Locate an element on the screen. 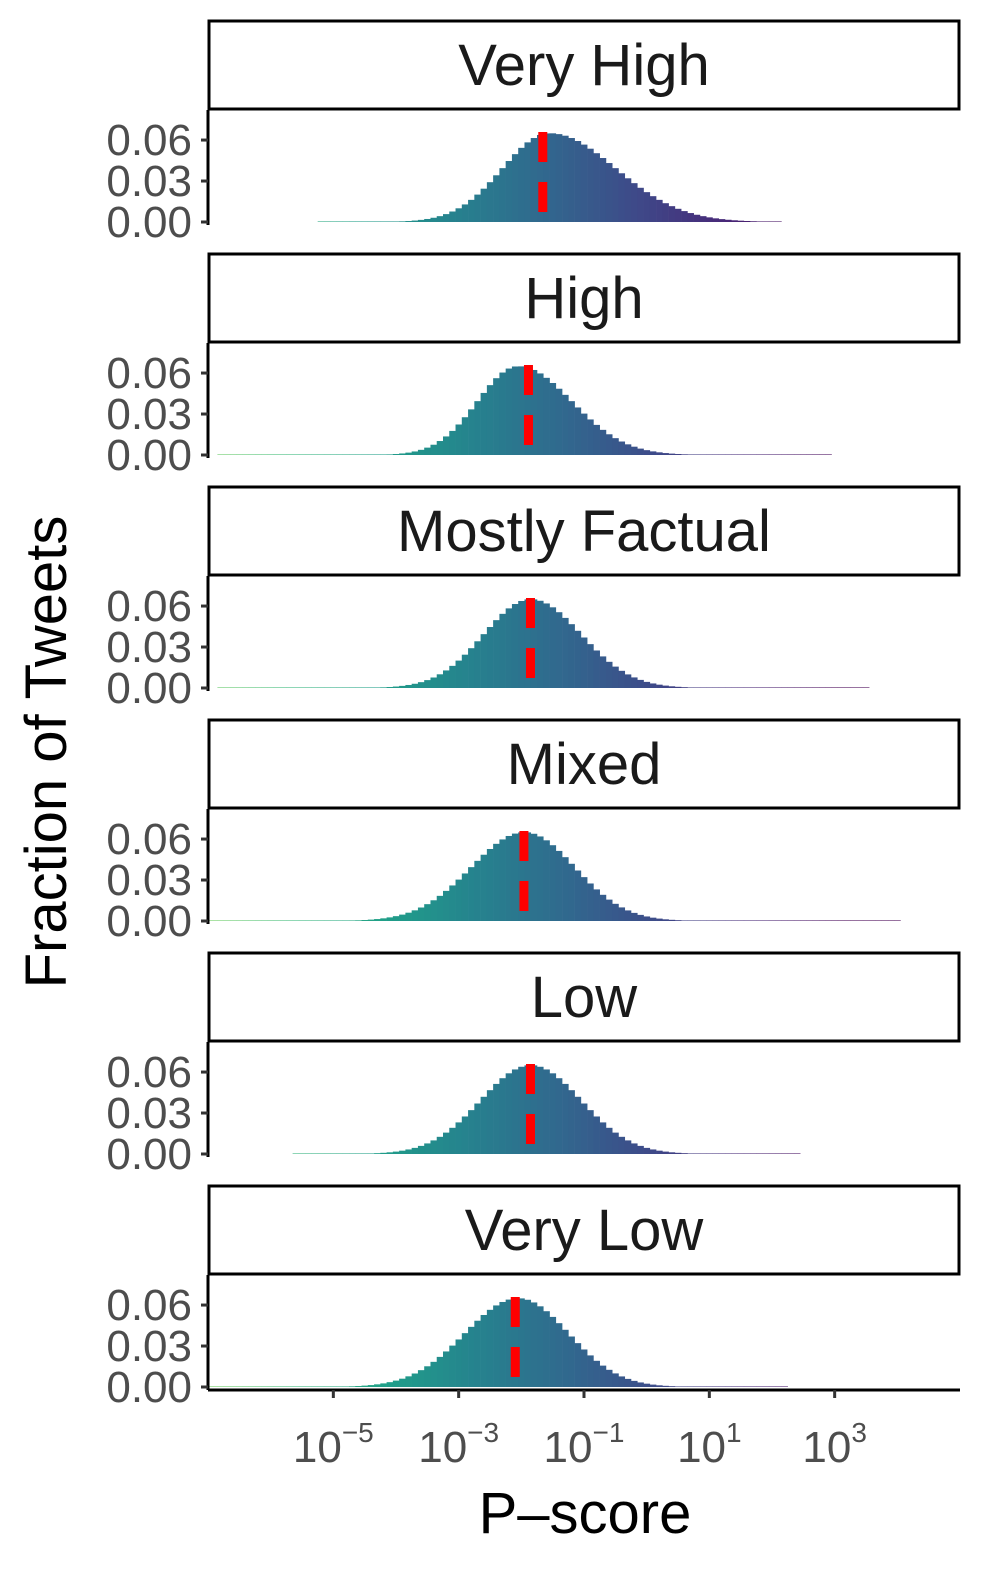 The width and height of the screenshot is (997, 1594). facet-strip-label: Very High is located at coordinates (583, 65).